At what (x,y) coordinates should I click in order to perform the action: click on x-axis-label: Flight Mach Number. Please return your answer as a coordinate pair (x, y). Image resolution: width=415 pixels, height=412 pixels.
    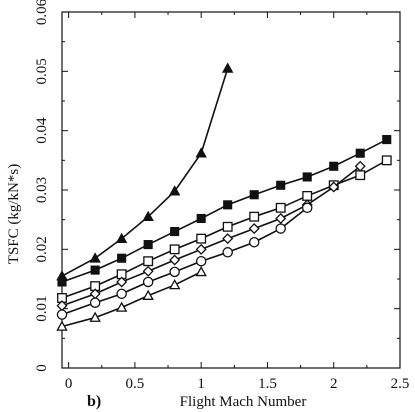
    Looking at the image, I should click on (243, 402).